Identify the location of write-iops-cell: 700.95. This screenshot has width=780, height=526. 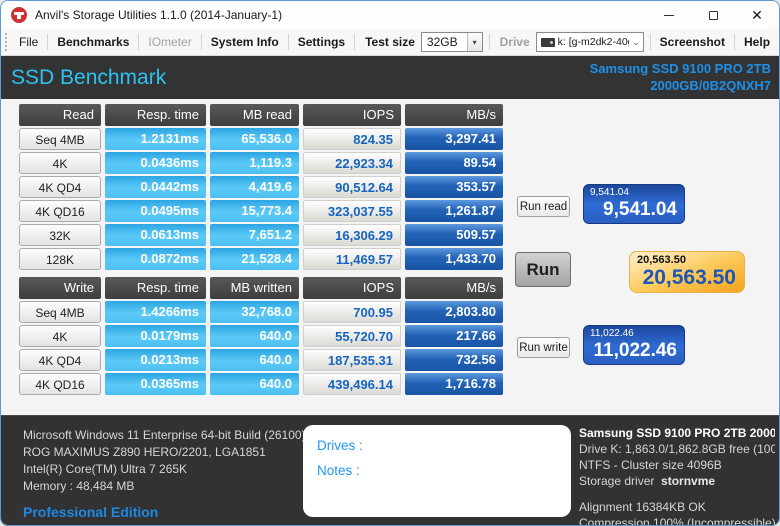
(352, 312).